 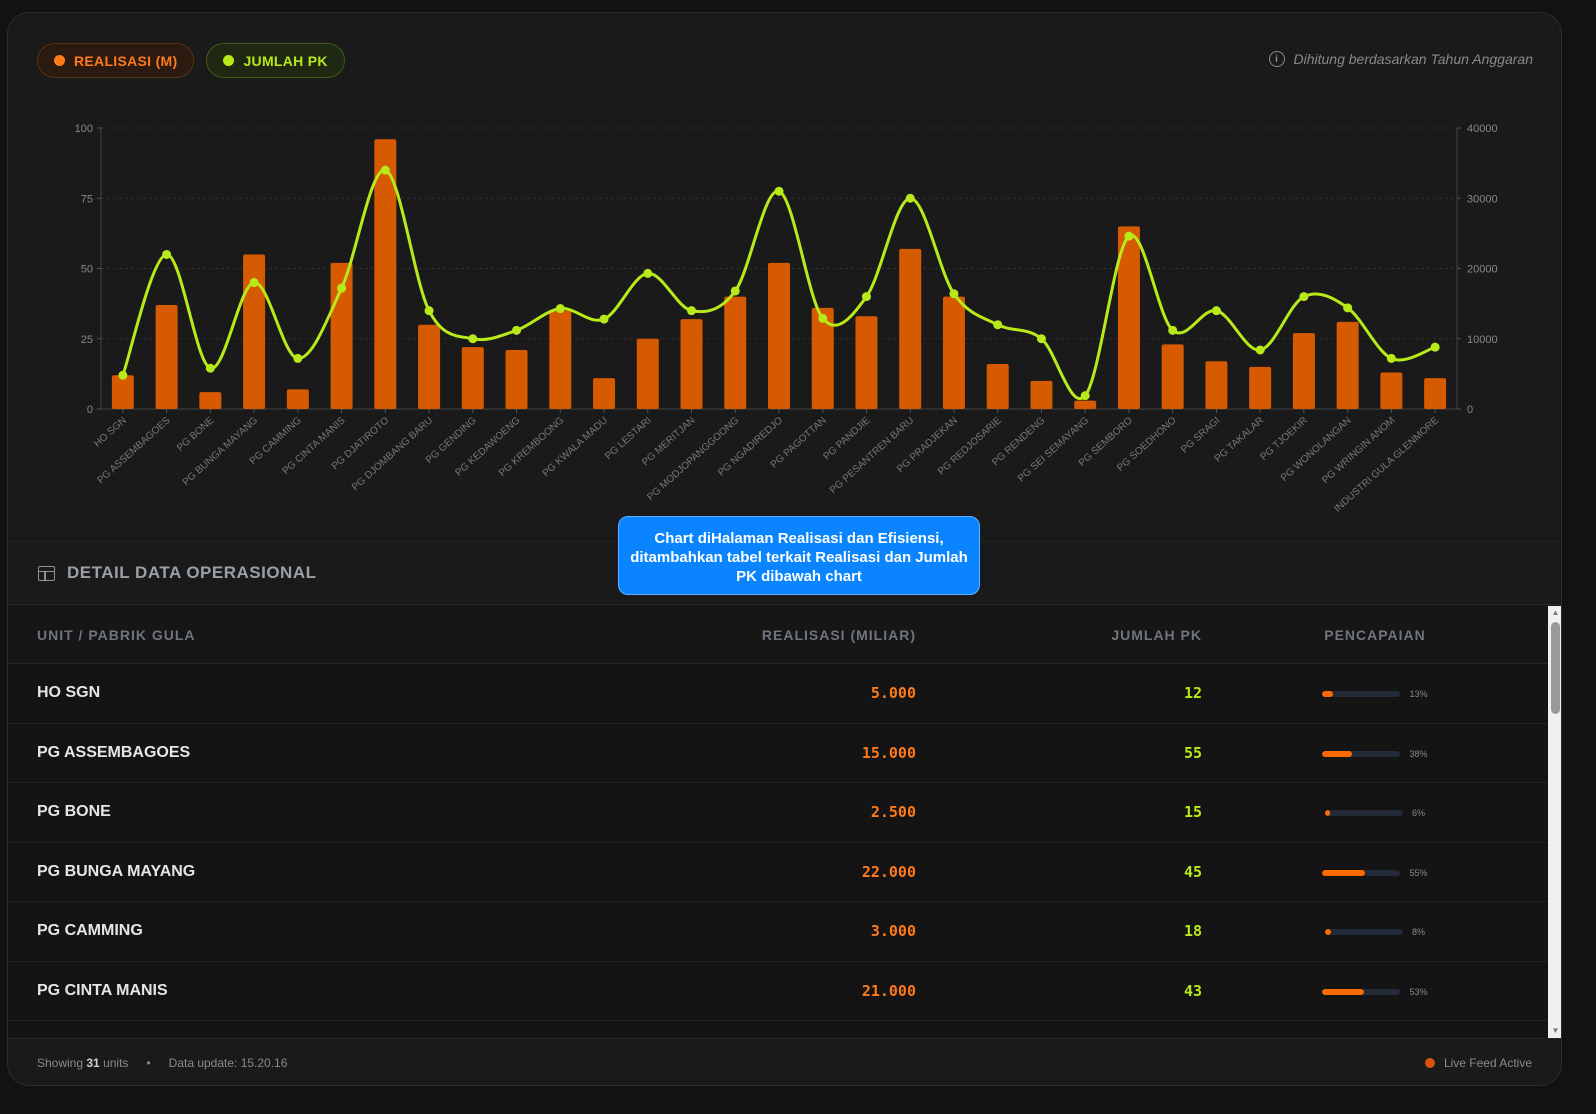 I want to click on progress-label: 13%, so click(x=1418, y=694).